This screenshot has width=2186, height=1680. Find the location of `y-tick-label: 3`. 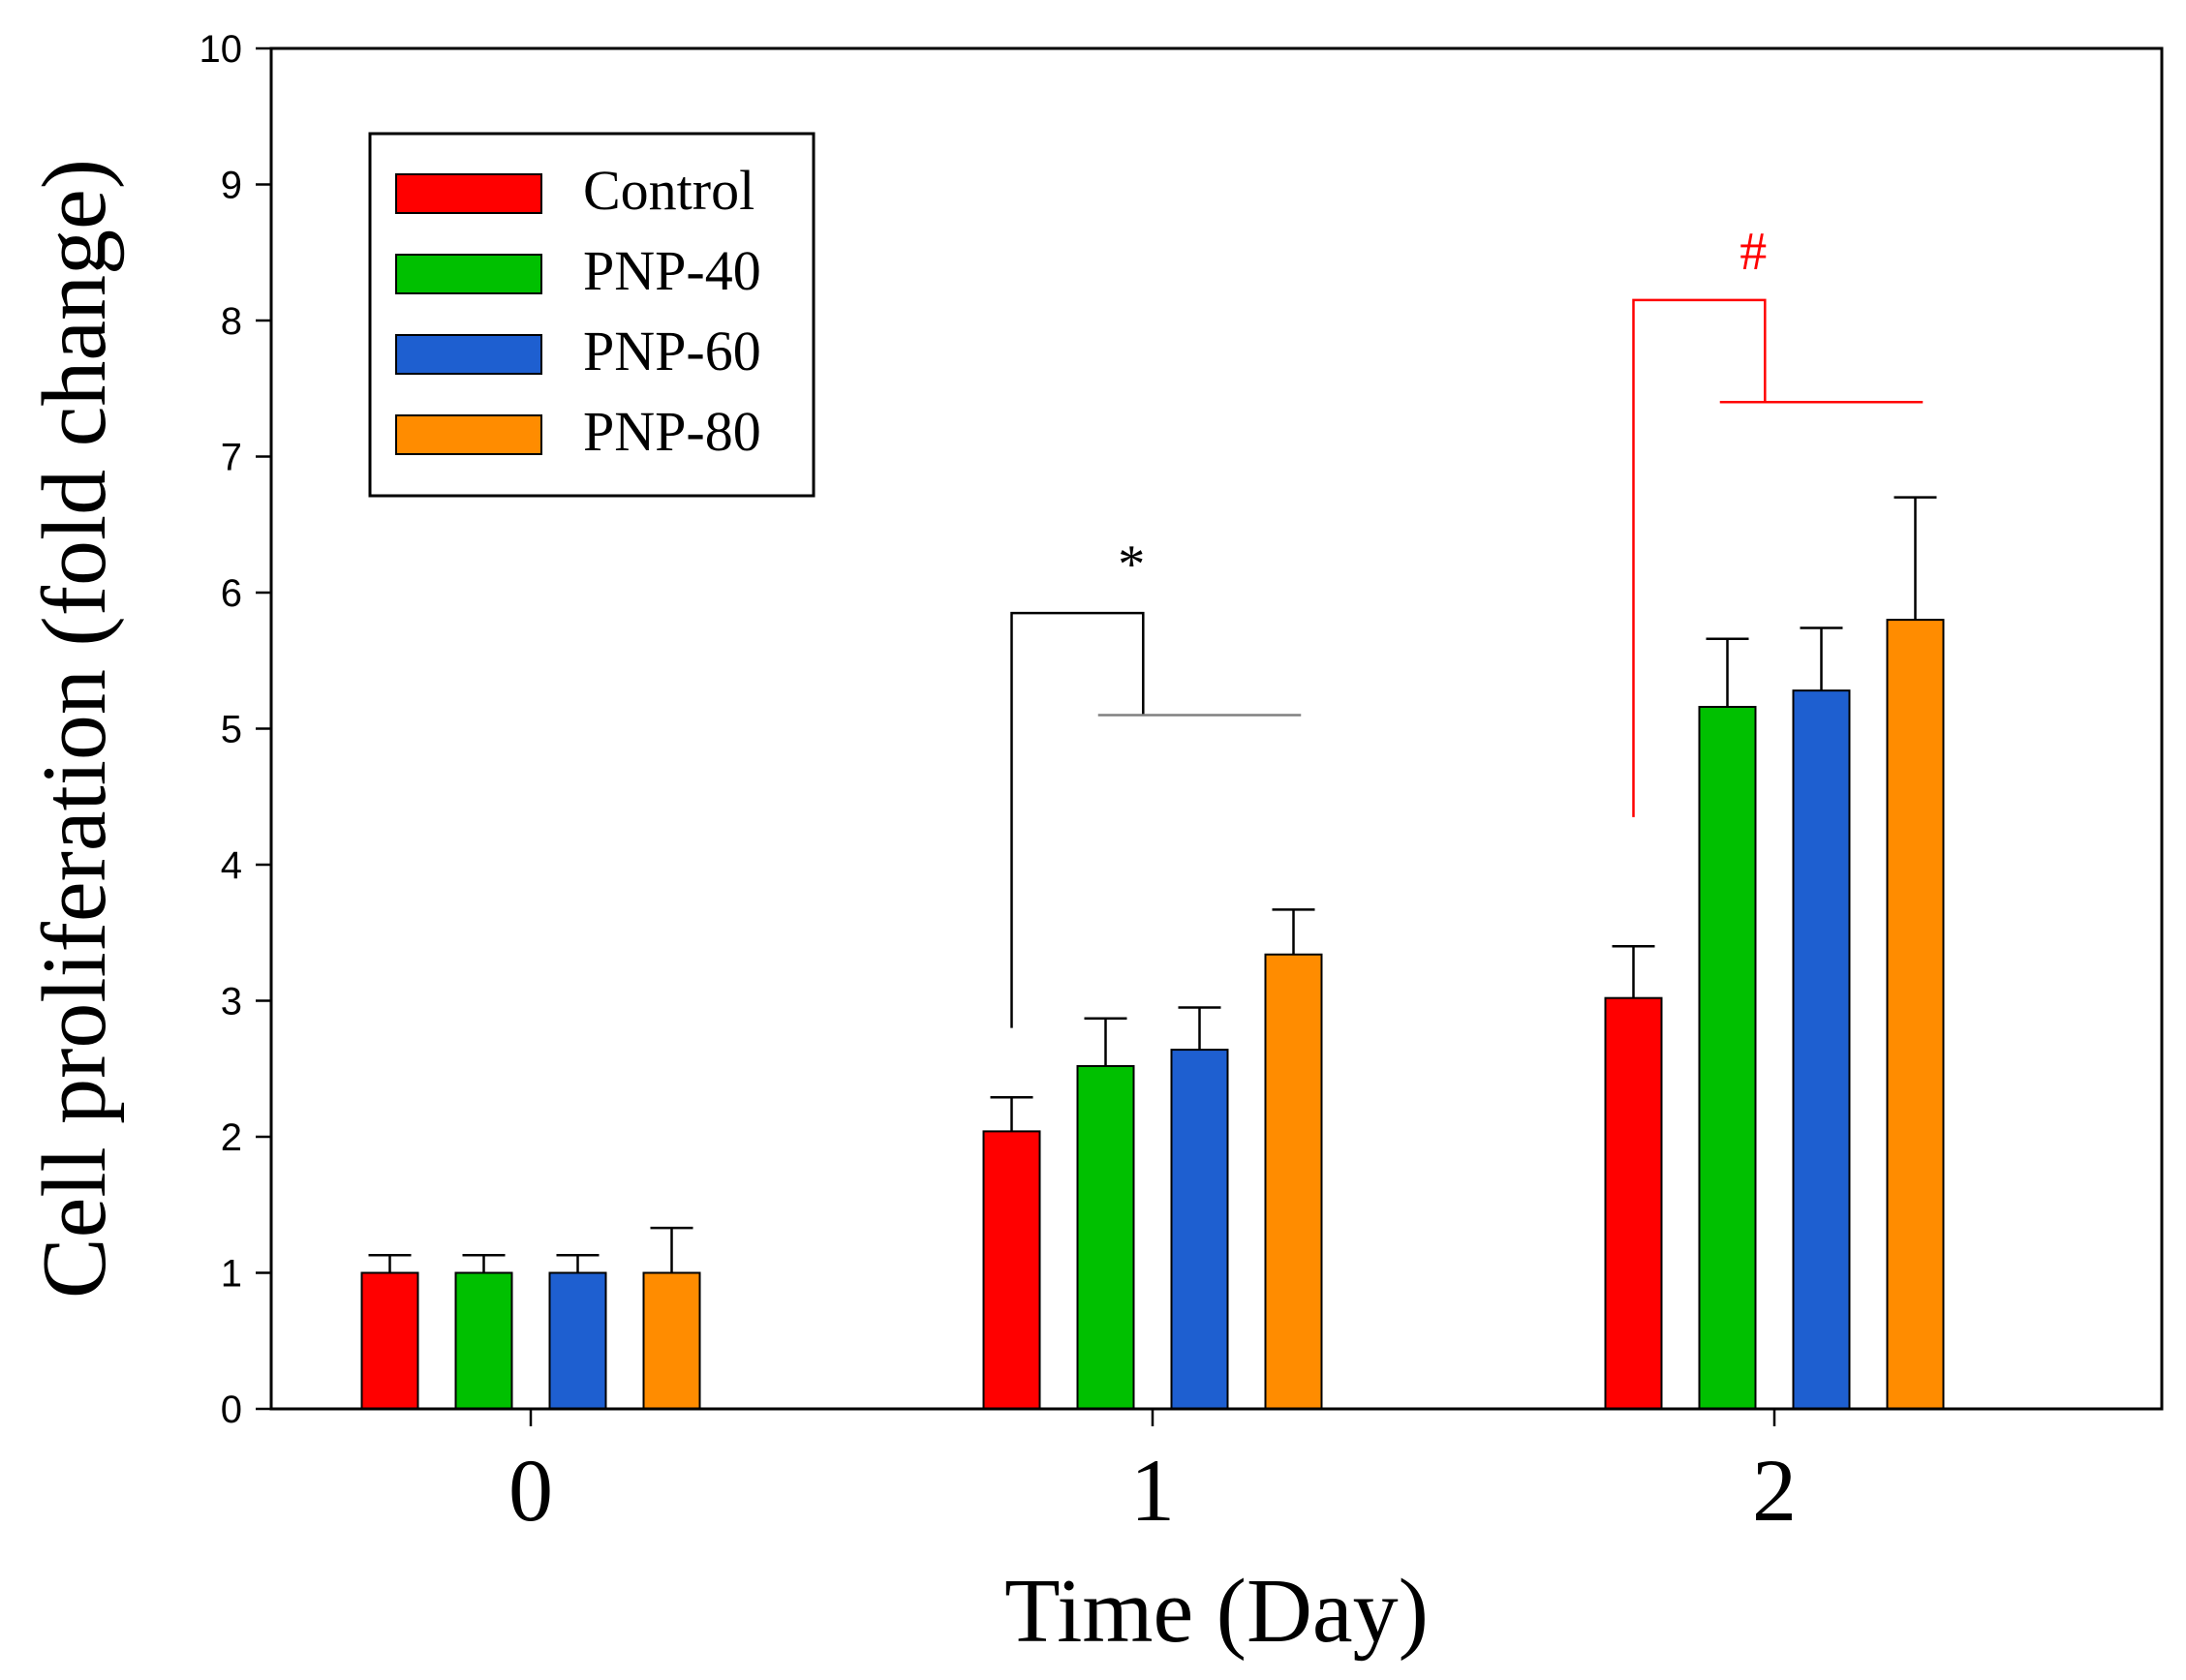

y-tick-label: 3 is located at coordinates (231, 1002).